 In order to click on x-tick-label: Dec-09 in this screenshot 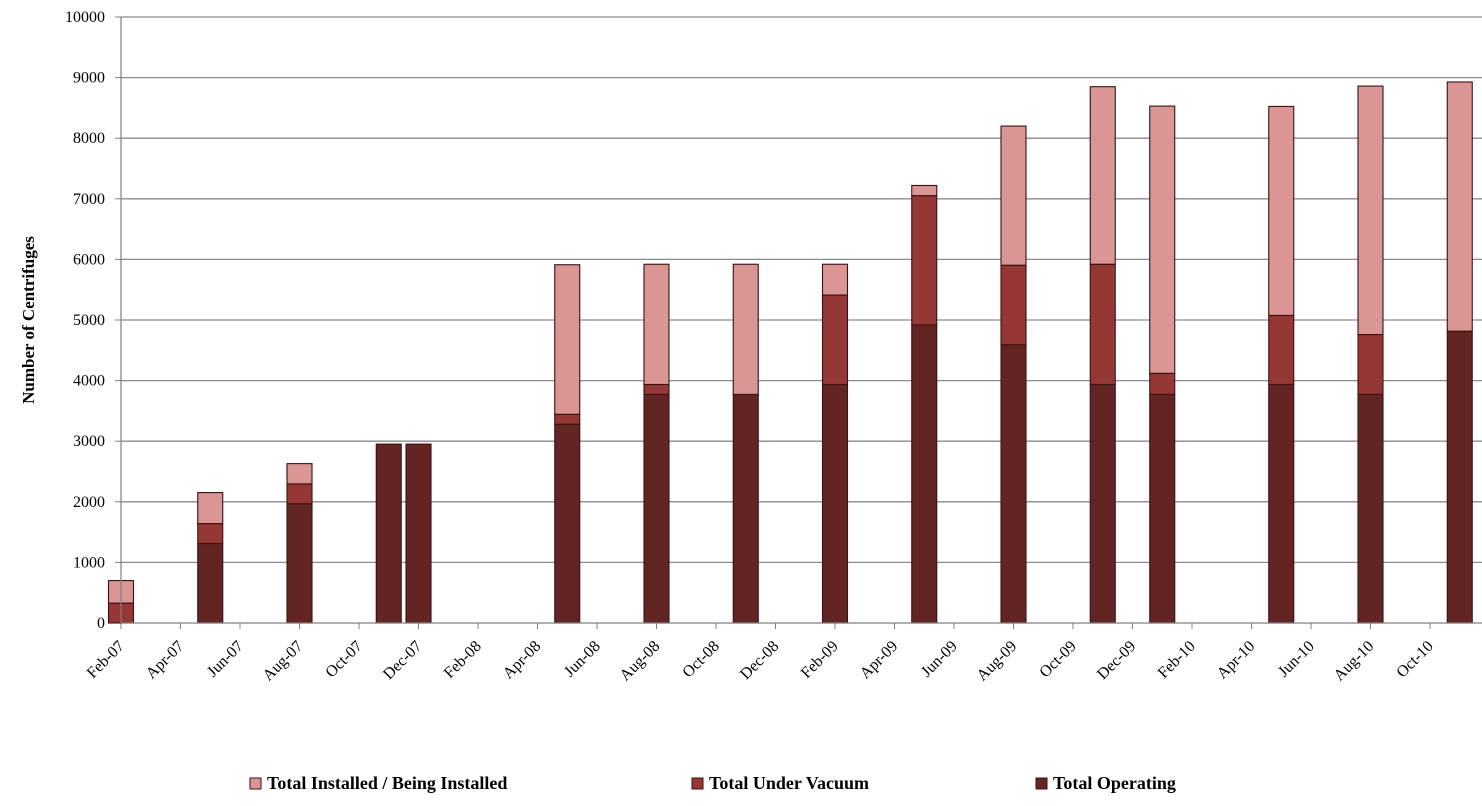, I will do `click(1116, 660)`.